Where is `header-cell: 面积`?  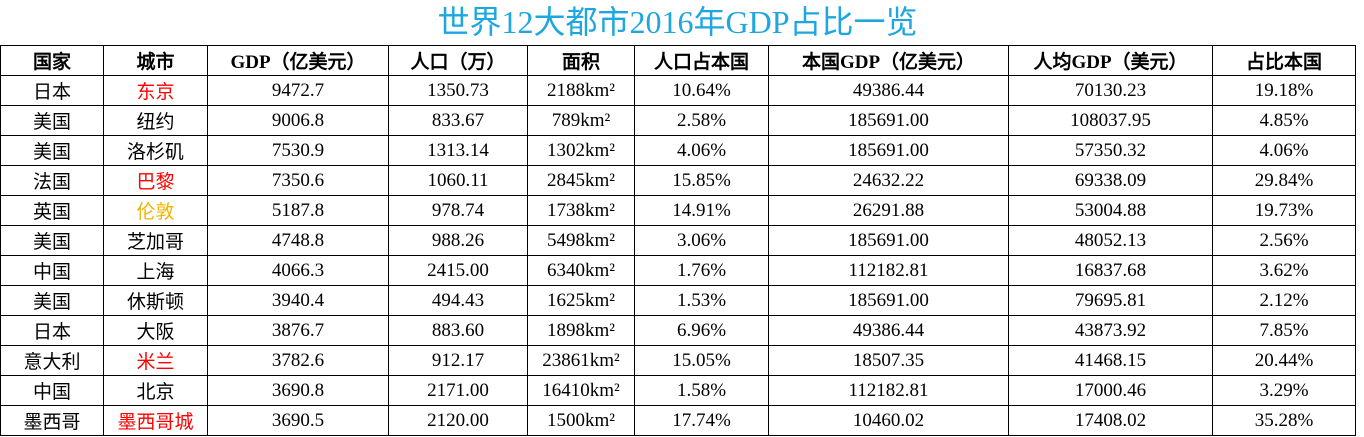 header-cell: 面积 is located at coordinates (581, 60).